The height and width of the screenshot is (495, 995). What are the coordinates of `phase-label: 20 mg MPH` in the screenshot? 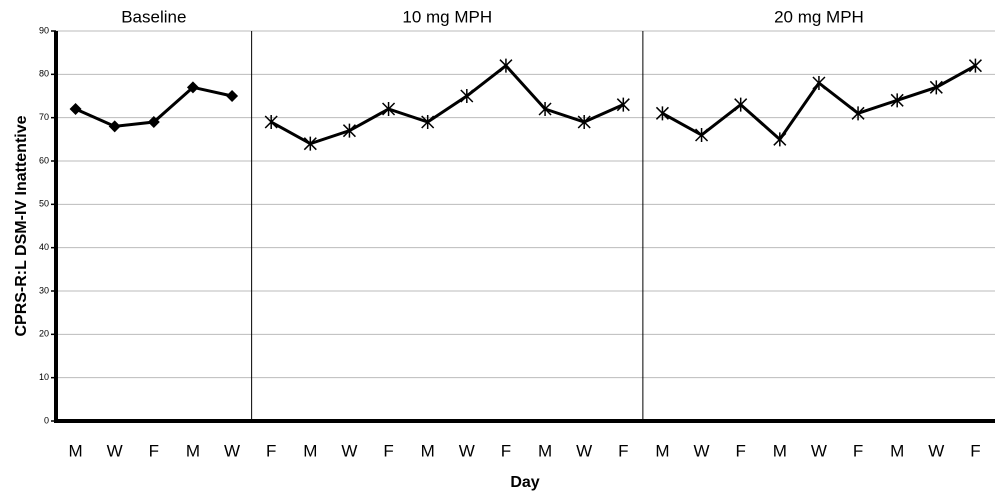 It's located at (819, 16).